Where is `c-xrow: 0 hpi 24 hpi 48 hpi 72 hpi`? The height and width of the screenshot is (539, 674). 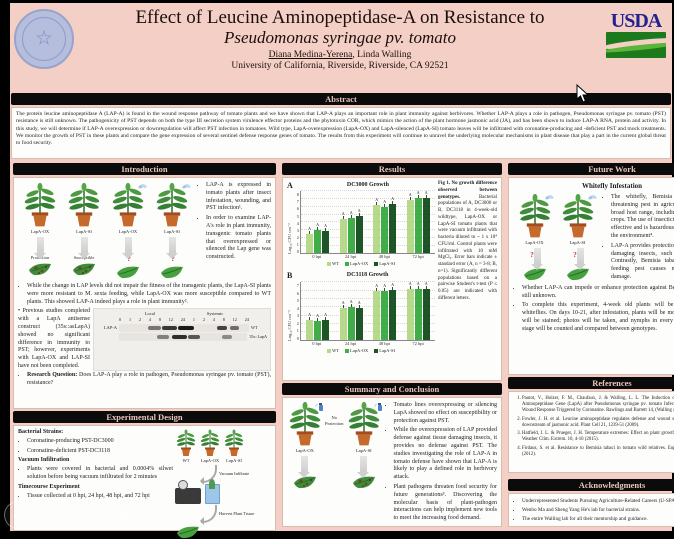 c-xrow: 0 hpi 24 hpi 48 hpi 72 hpi is located at coordinates (367, 344).